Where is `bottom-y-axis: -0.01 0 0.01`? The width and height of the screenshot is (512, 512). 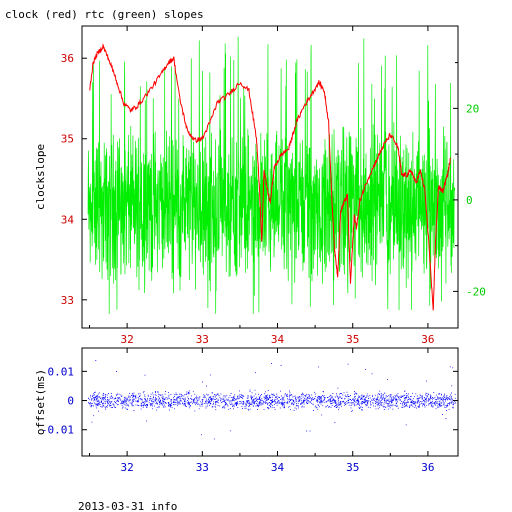 bottom-y-axis: -0.01 0 0.01 is located at coordinates (249, 401).